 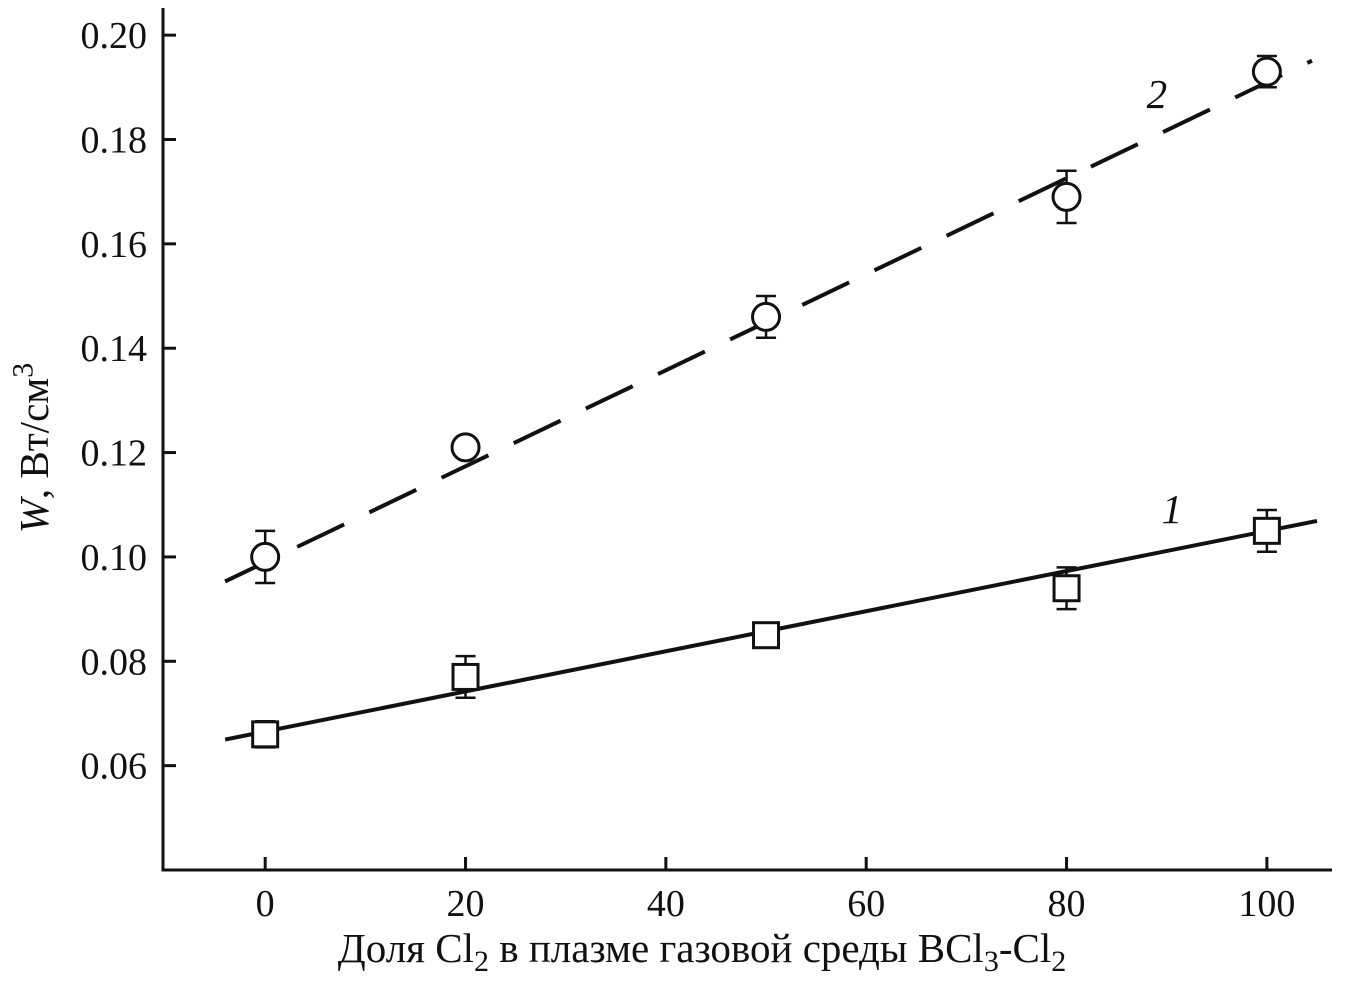 I want to click on x-tick-label: 100, so click(x=1266, y=904).